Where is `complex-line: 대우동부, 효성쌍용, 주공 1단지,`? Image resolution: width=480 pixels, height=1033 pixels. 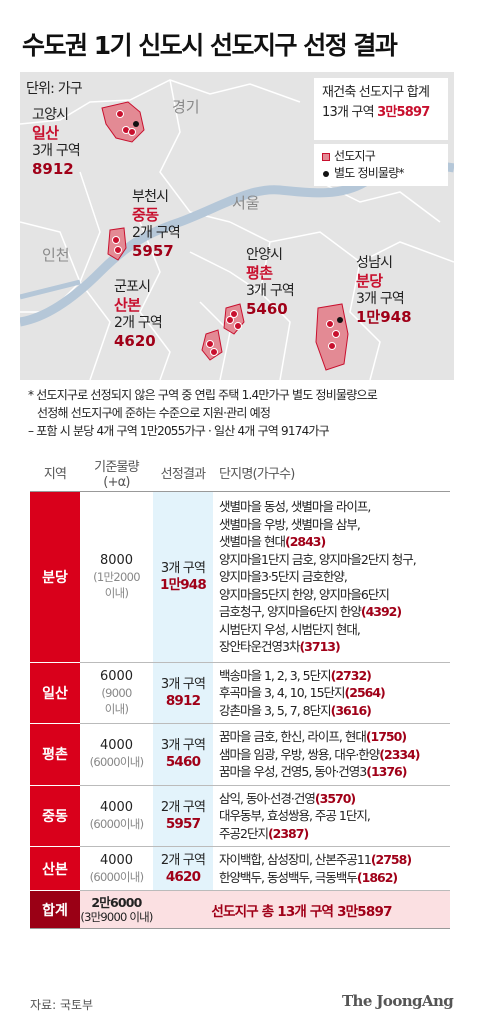 complex-line: 대우동부, 효성쌍용, 주공 1단지, is located at coordinates (295, 815).